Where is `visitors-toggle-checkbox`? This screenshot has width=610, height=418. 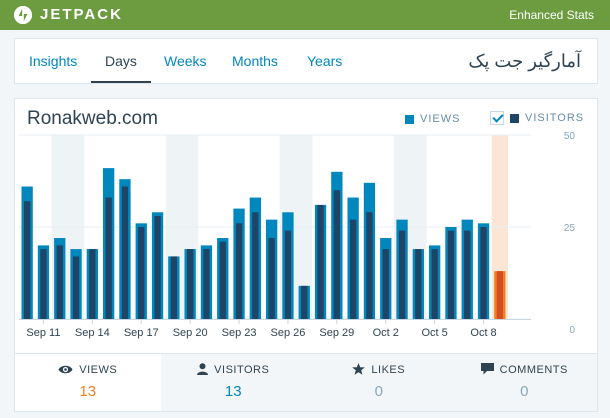 visitors-toggle-checkbox is located at coordinates (497, 118).